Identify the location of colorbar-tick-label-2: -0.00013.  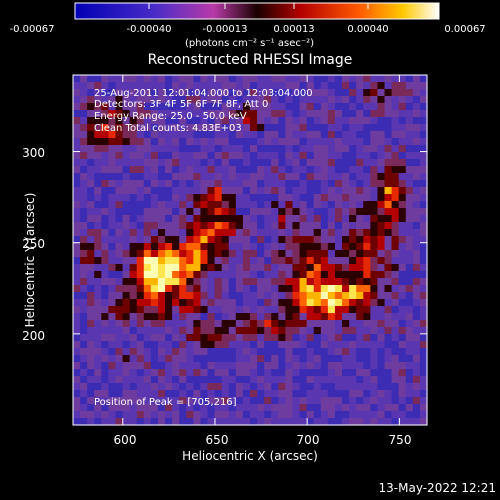
(225, 29).